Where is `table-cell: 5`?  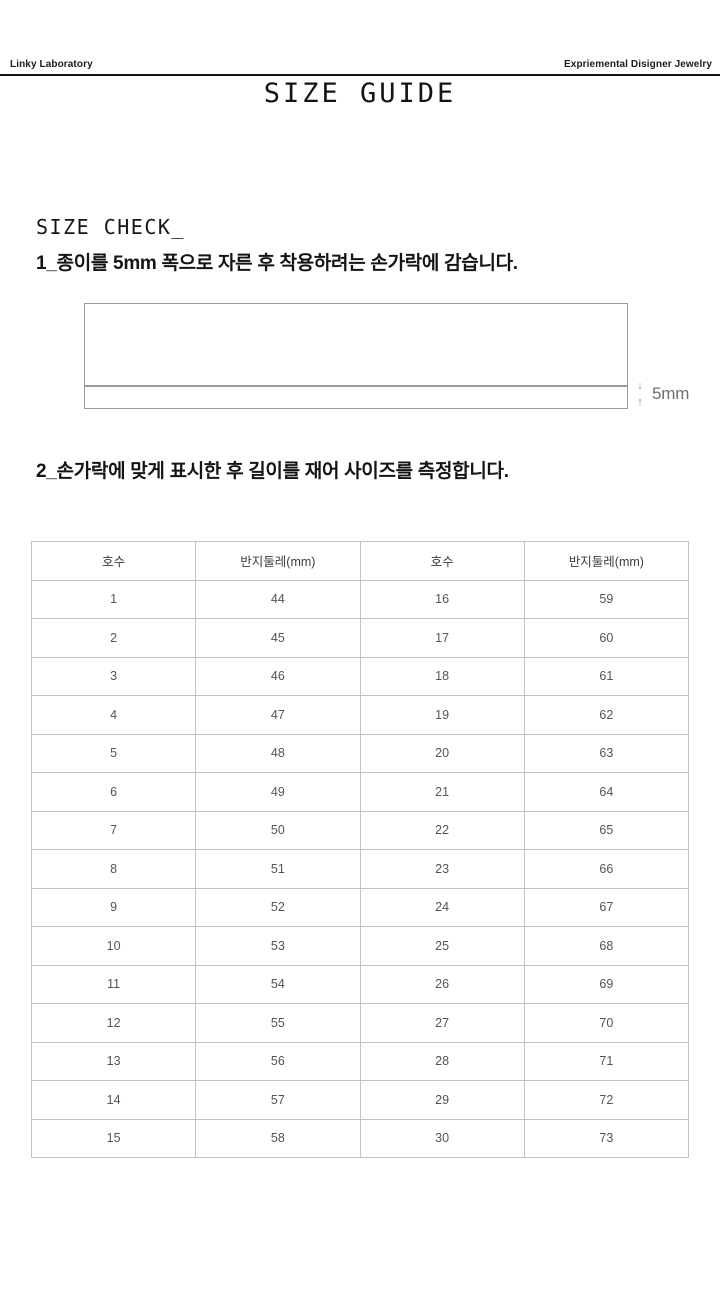 table-cell: 5 is located at coordinates (113, 753).